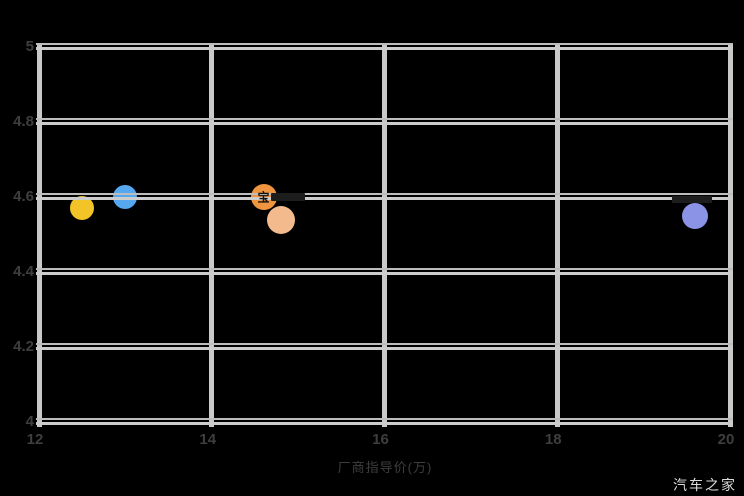 This screenshot has height=496, width=744. I want to click on x-tick-label: 16, so click(380, 439).